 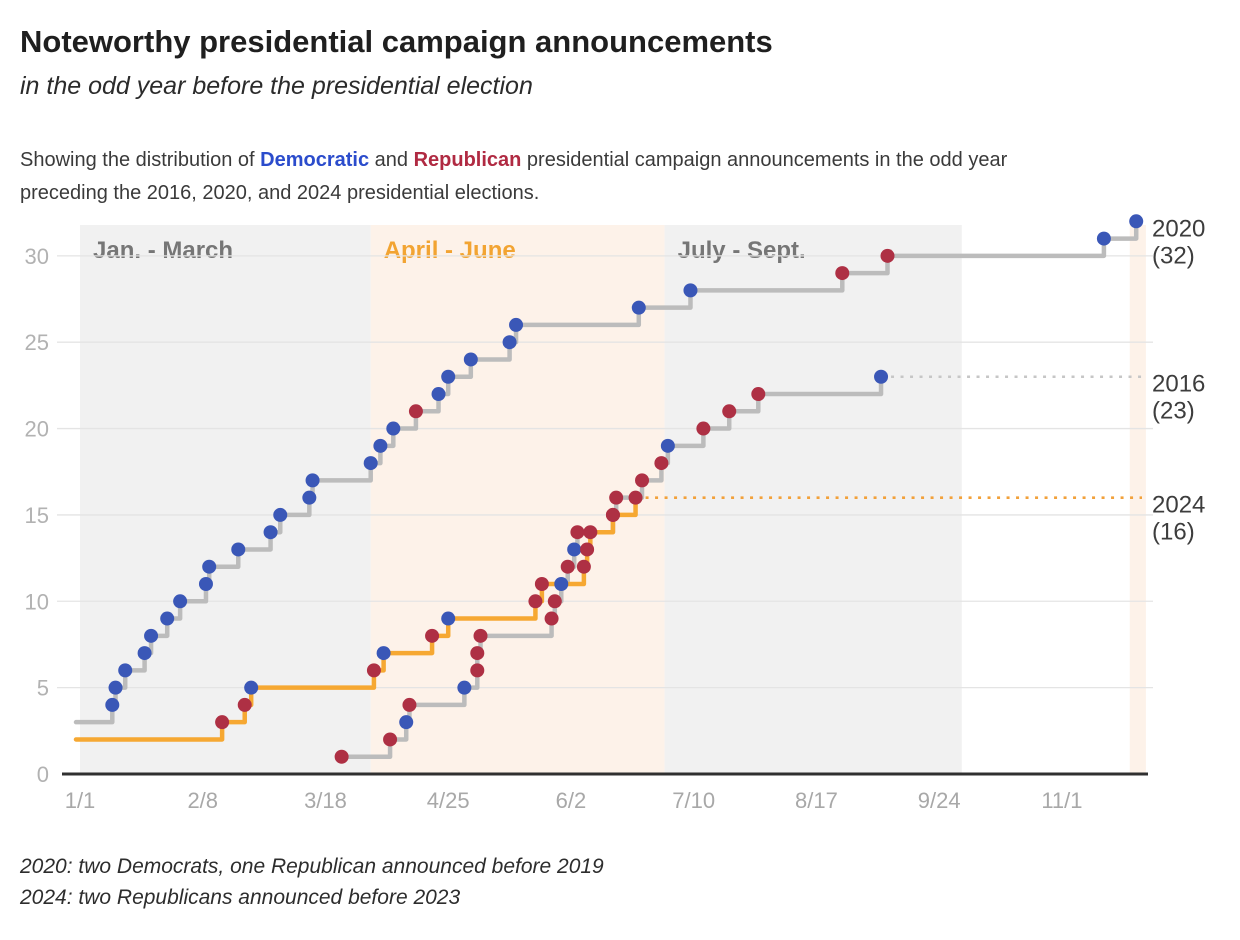 What do you see at coordinates (163, 250) in the screenshot?
I see `band-label-0: Jan. - March` at bounding box center [163, 250].